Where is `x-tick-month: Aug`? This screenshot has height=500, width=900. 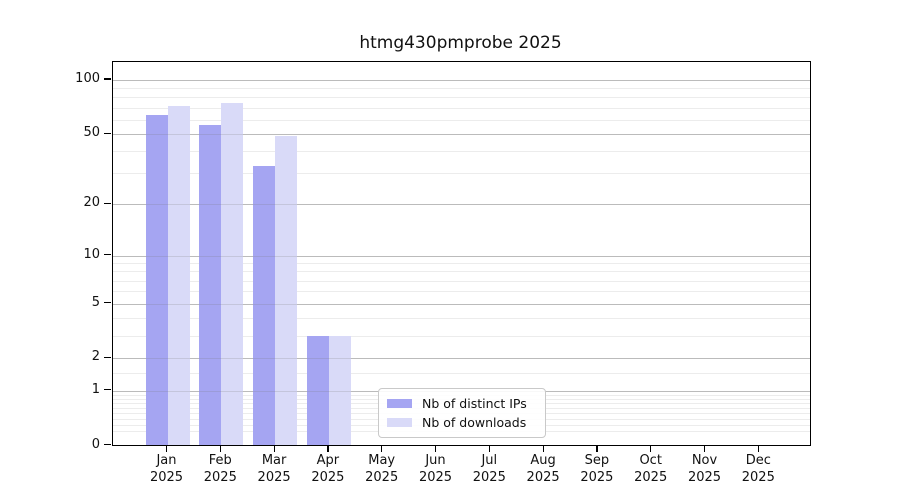
x-tick-month: Aug is located at coordinates (543, 460).